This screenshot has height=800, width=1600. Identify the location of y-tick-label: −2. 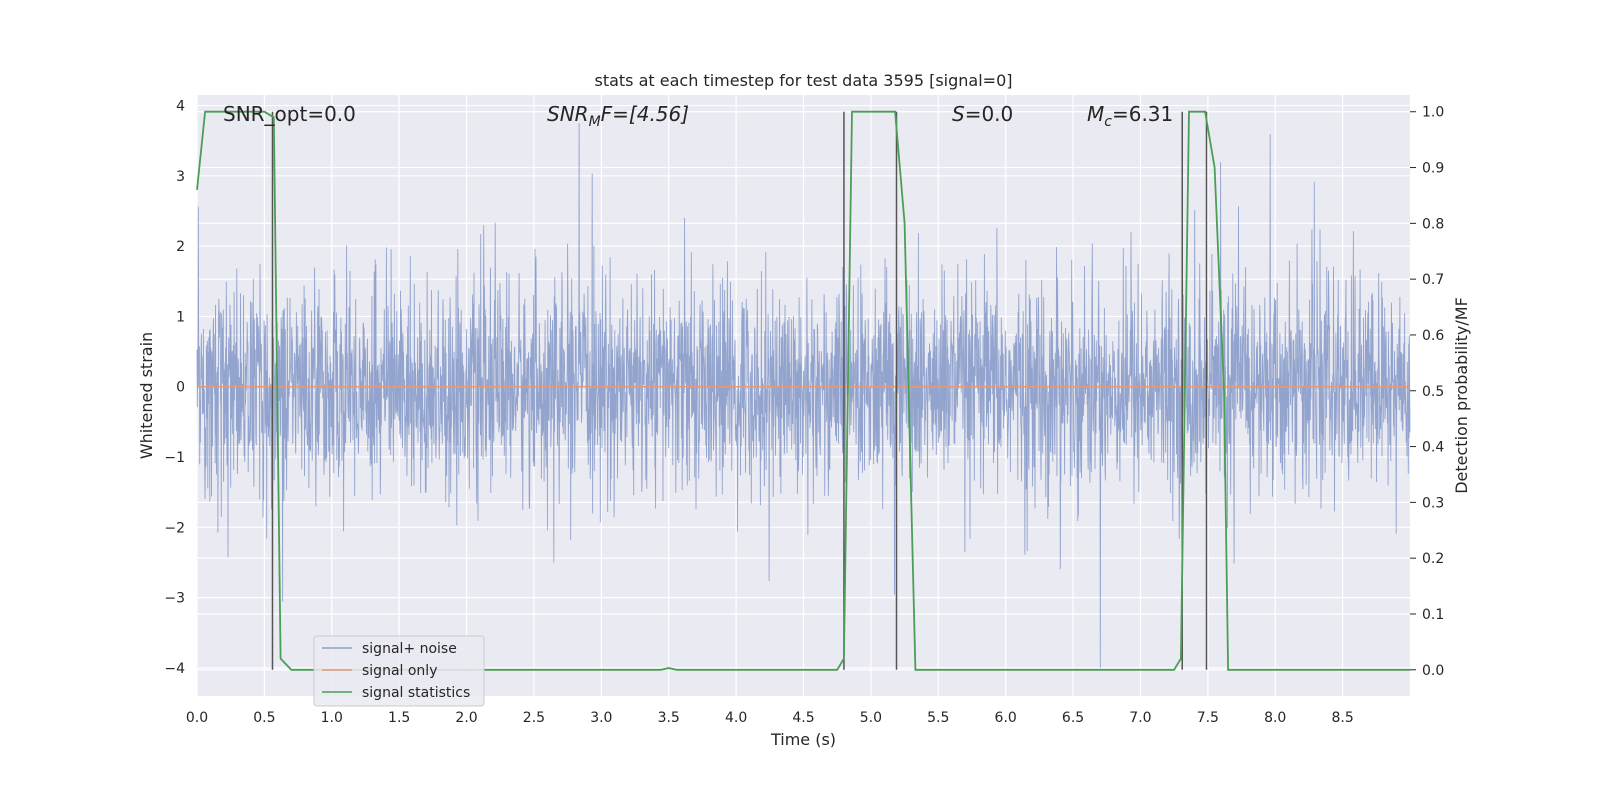
(174, 528).